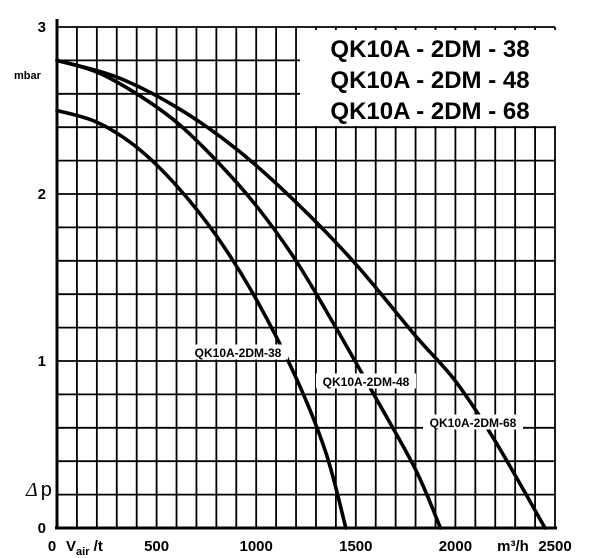 The image size is (595, 558). I want to click on x-tick-label: 1000, so click(256, 546).